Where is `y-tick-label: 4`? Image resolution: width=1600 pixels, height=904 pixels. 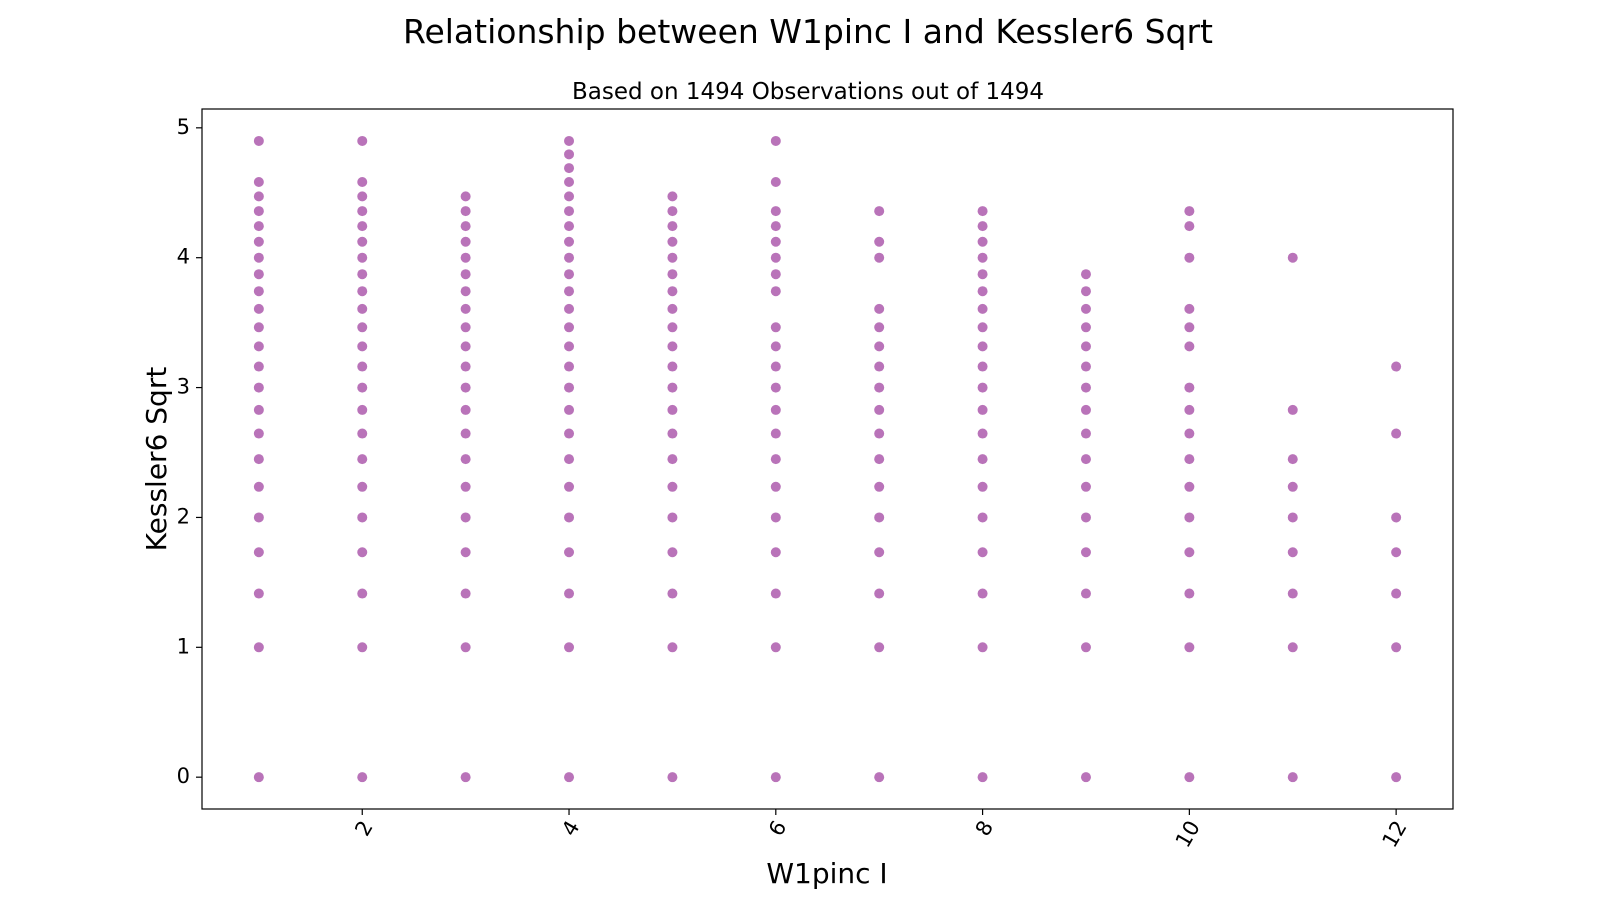
y-tick-label: 4 is located at coordinates (183, 257).